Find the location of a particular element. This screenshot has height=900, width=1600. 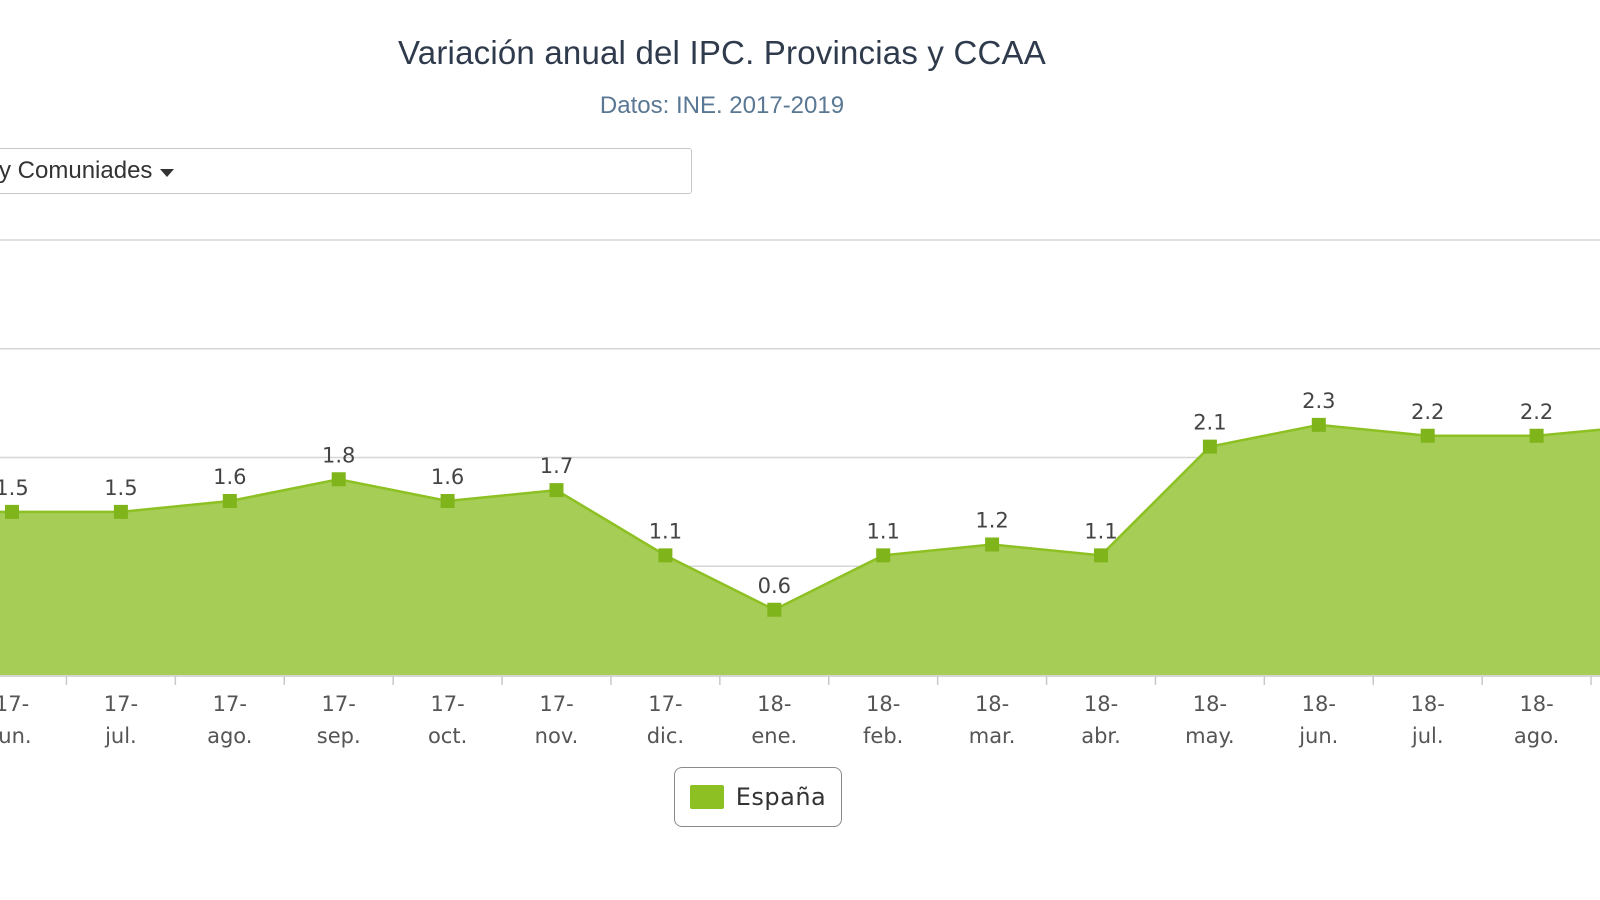

x-tick-label-month: mar. is located at coordinates (992, 736).